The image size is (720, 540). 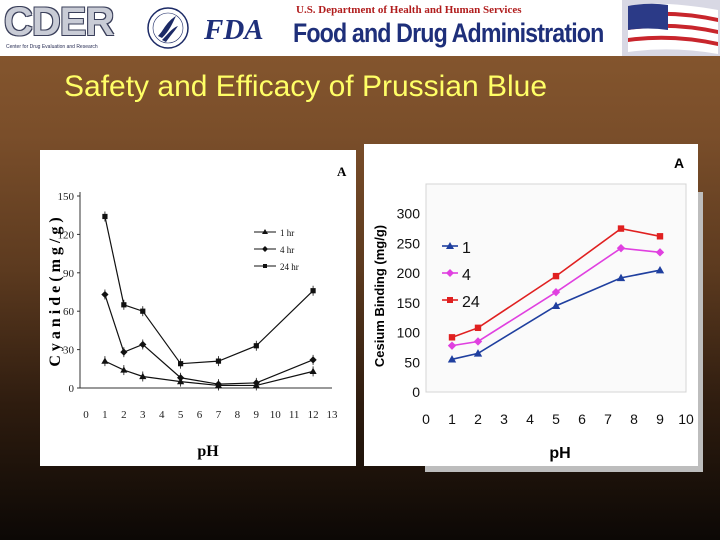 I want to click on y-tick-label: 200, so click(x=409, y=273).